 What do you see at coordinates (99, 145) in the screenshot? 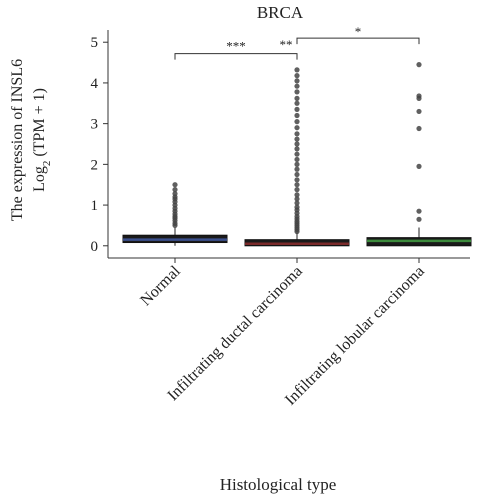
I see `y-ticks: 0 1 2 3 4 5` at bounding box center [99, 145].